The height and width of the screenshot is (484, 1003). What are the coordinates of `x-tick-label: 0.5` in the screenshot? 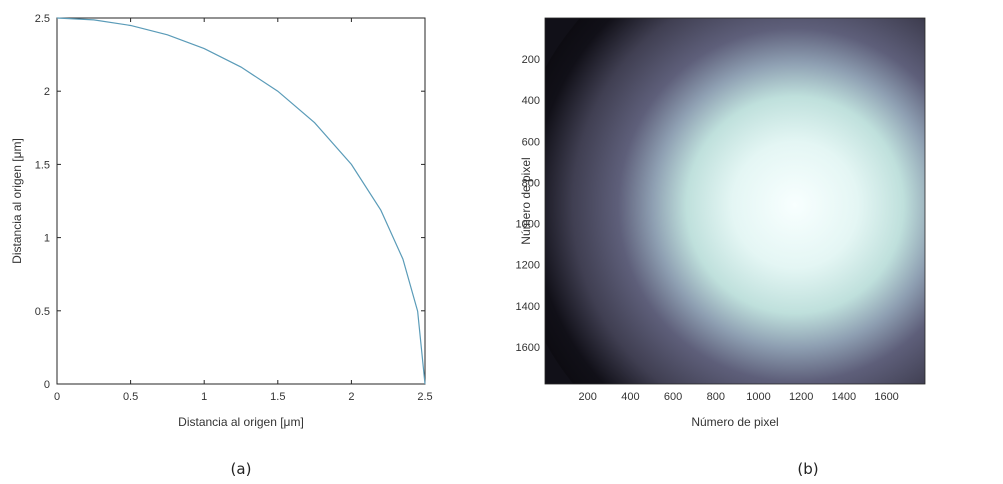 It's located at (130, 397).